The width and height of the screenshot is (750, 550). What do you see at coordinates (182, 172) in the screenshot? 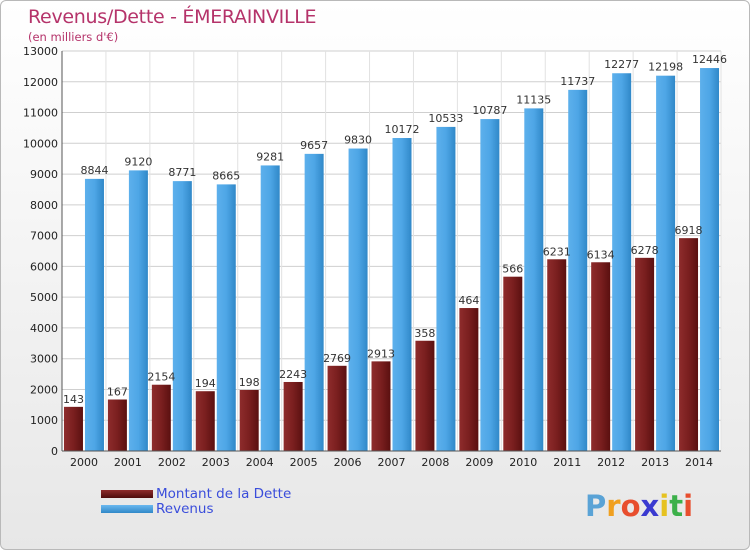
I see `data-label-revenus: 8771` at bounding box center [182, 172].